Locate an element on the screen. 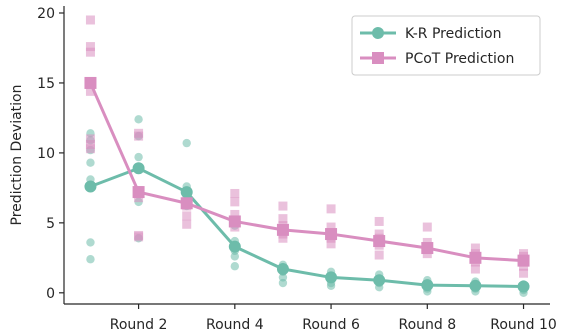 This screenshot has height=331, width=567. legend-marker-square is located at coordinates (378, 58).